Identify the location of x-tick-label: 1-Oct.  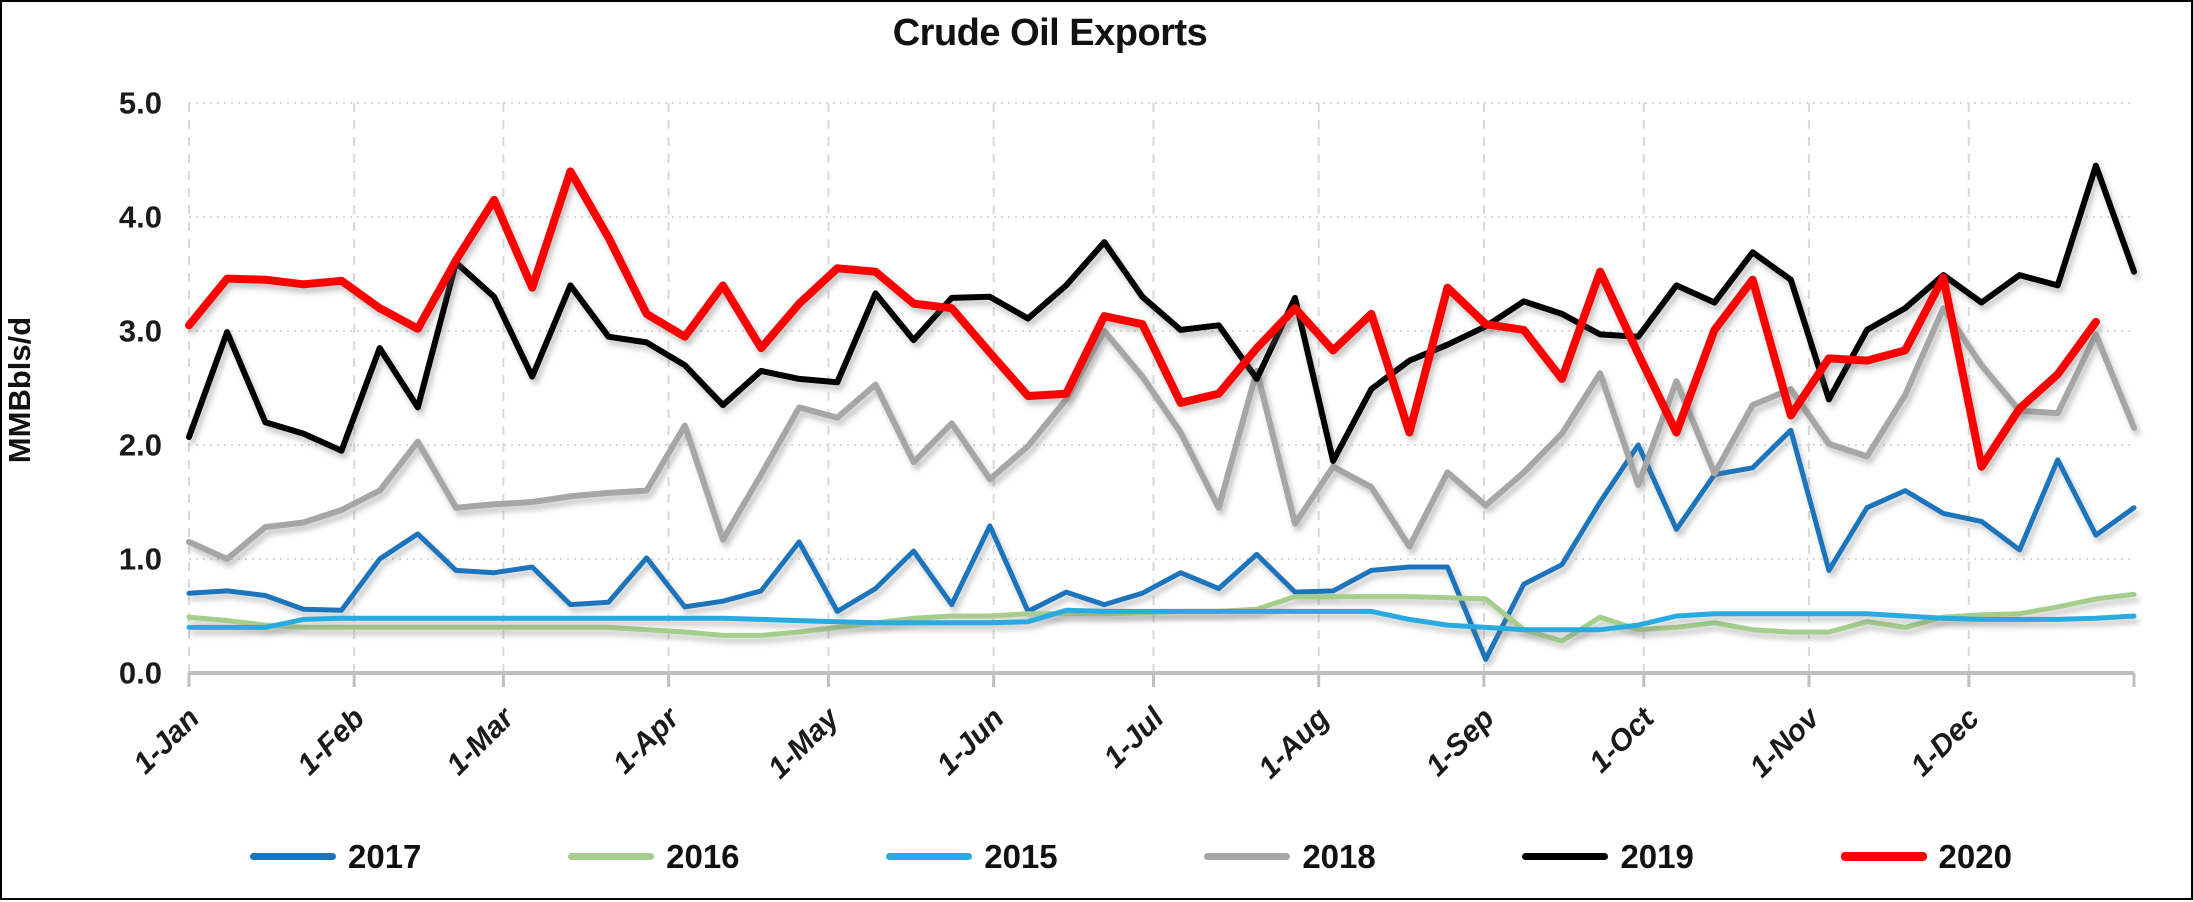
(1622, 739).